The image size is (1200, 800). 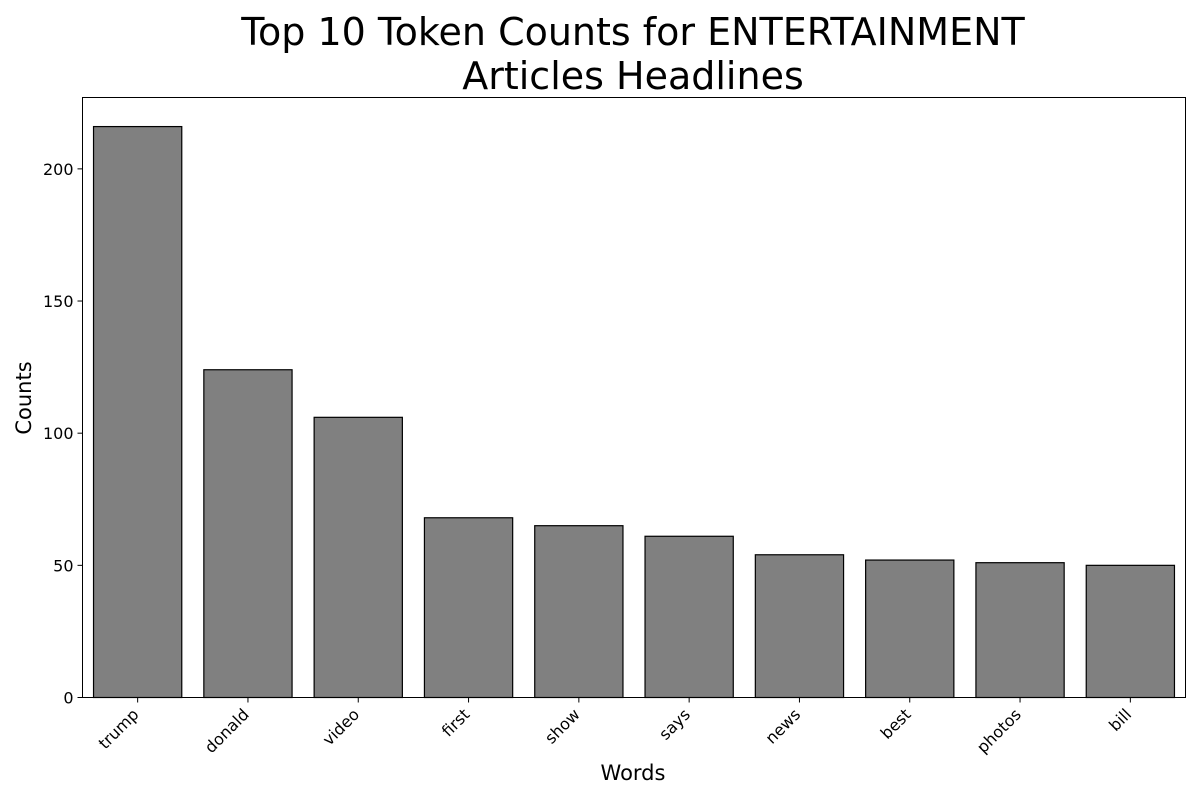 I want to click on y-axis-ticks: 0 50 100 150 200, so click(x=63, y=434).